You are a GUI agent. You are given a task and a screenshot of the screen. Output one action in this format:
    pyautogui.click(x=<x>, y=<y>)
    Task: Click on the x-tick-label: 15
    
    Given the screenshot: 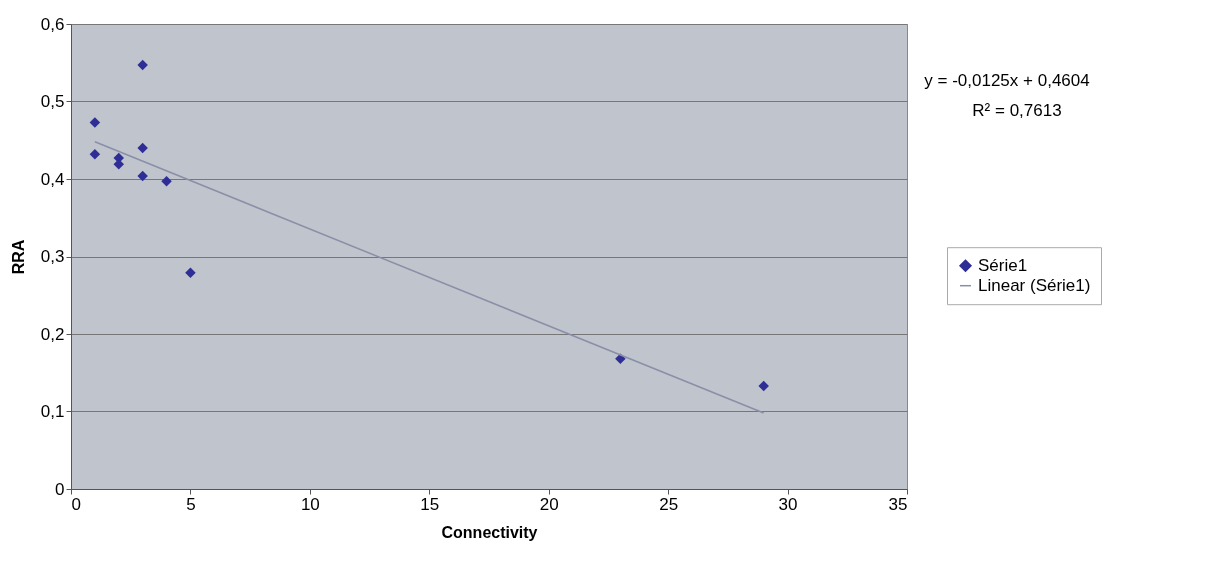 What is the action you would take?
    pyautogui.click(x=430, y=504)
    